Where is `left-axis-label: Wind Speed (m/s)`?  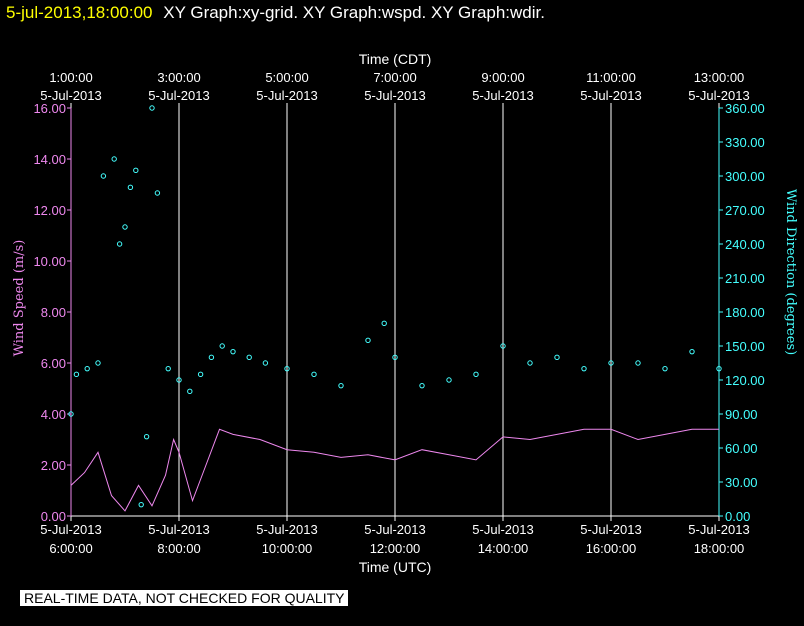
left-axis-label: Wind Speed (m/s) is located at coordinates (19, 298).